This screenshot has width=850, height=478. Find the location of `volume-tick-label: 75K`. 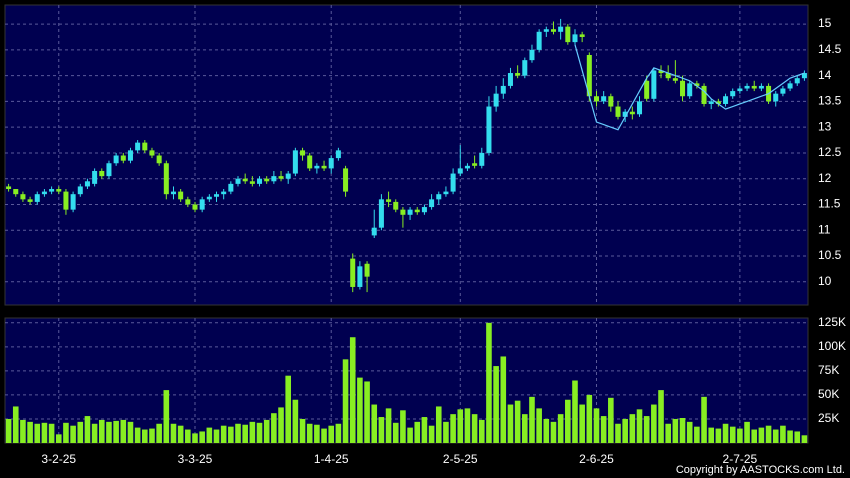

volume-tick-label: 75K is located at coordinates (828, 370).